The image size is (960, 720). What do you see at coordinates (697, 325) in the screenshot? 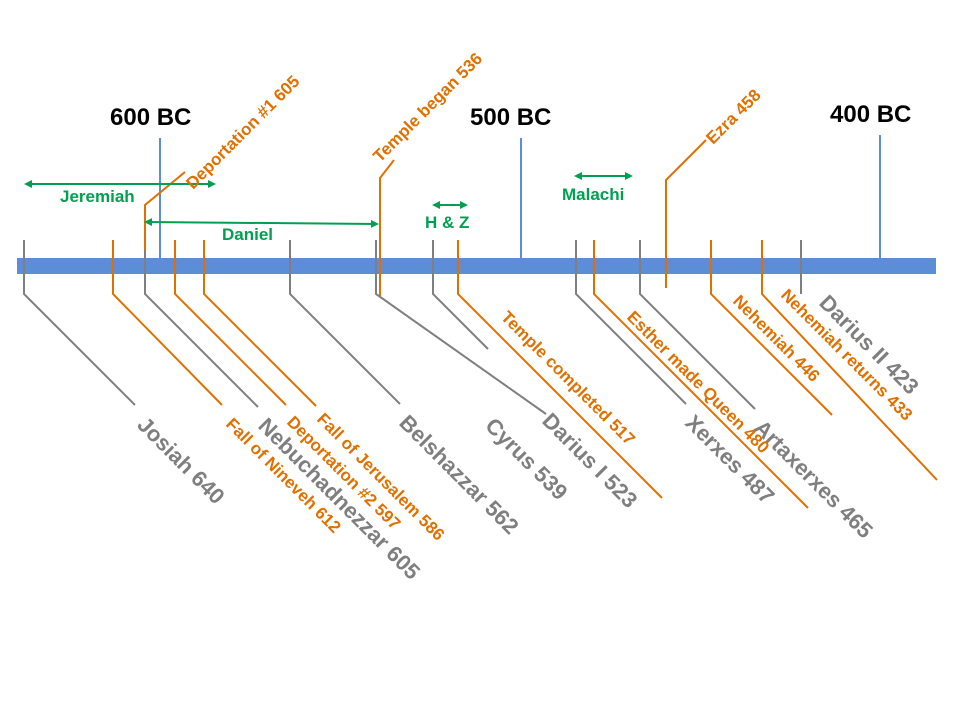
I see `leader-artaxerxes` at bounding box center [697, 325].